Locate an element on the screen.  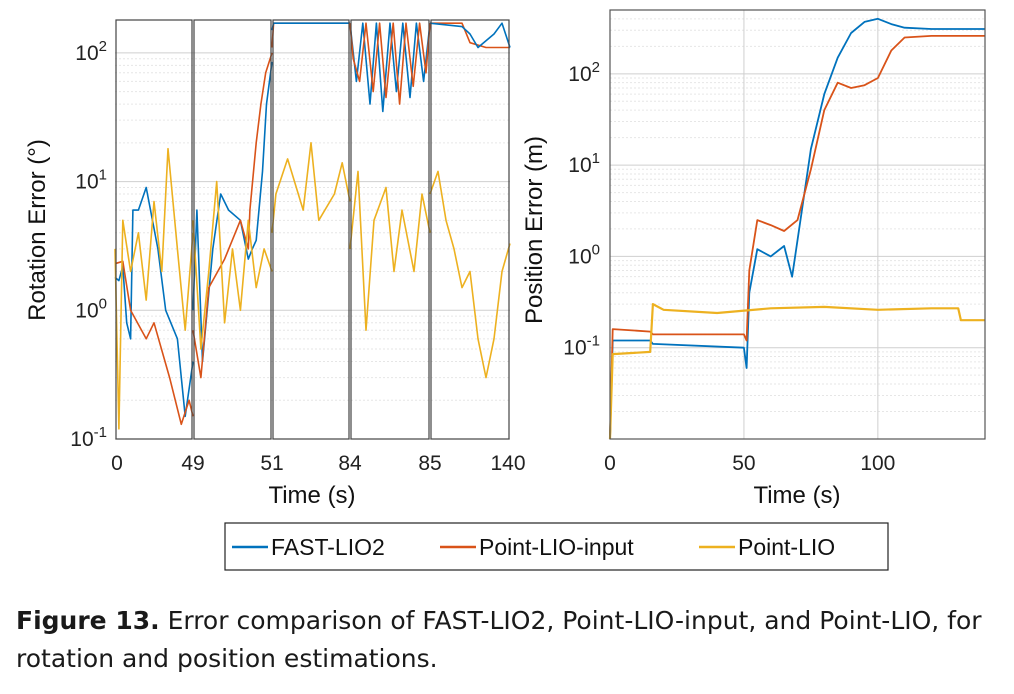
left-y-tick-label: 10⁰ is located at coordinates (91, 308).